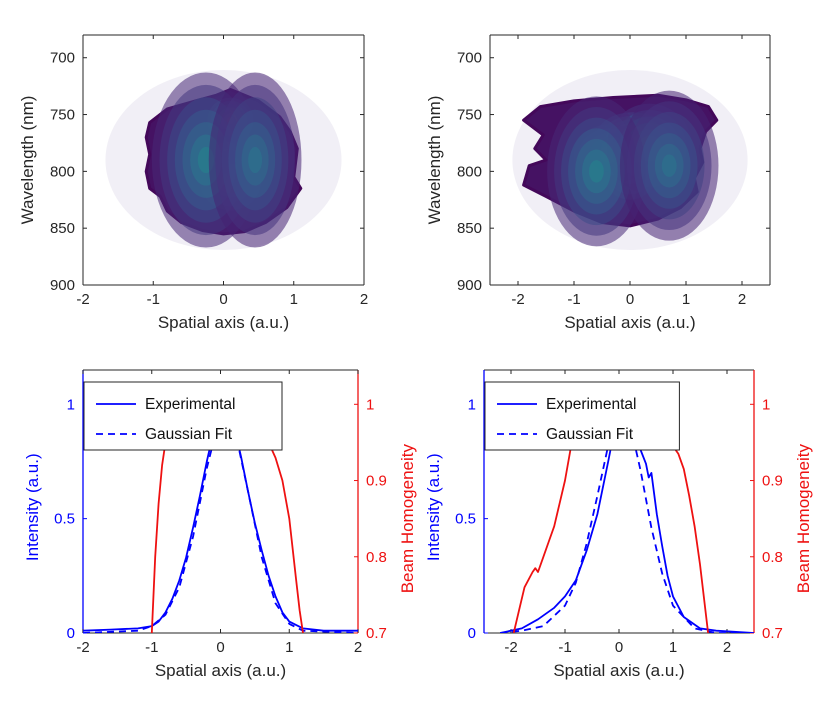 Image resolution: width=830 pixels, height=712 pixels. I want to click on gaussian-fit-line, so click(220, 520).